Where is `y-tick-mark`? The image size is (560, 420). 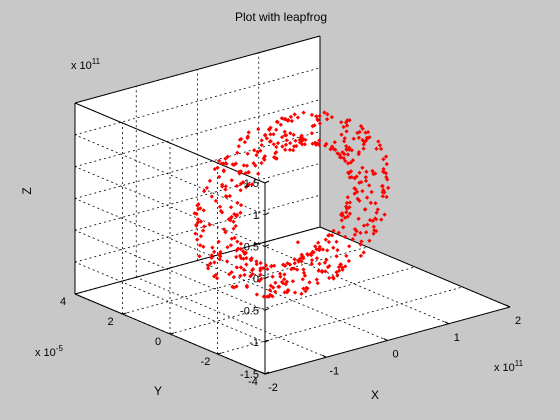 y-tick-mark is located at coordinates (77, 293).